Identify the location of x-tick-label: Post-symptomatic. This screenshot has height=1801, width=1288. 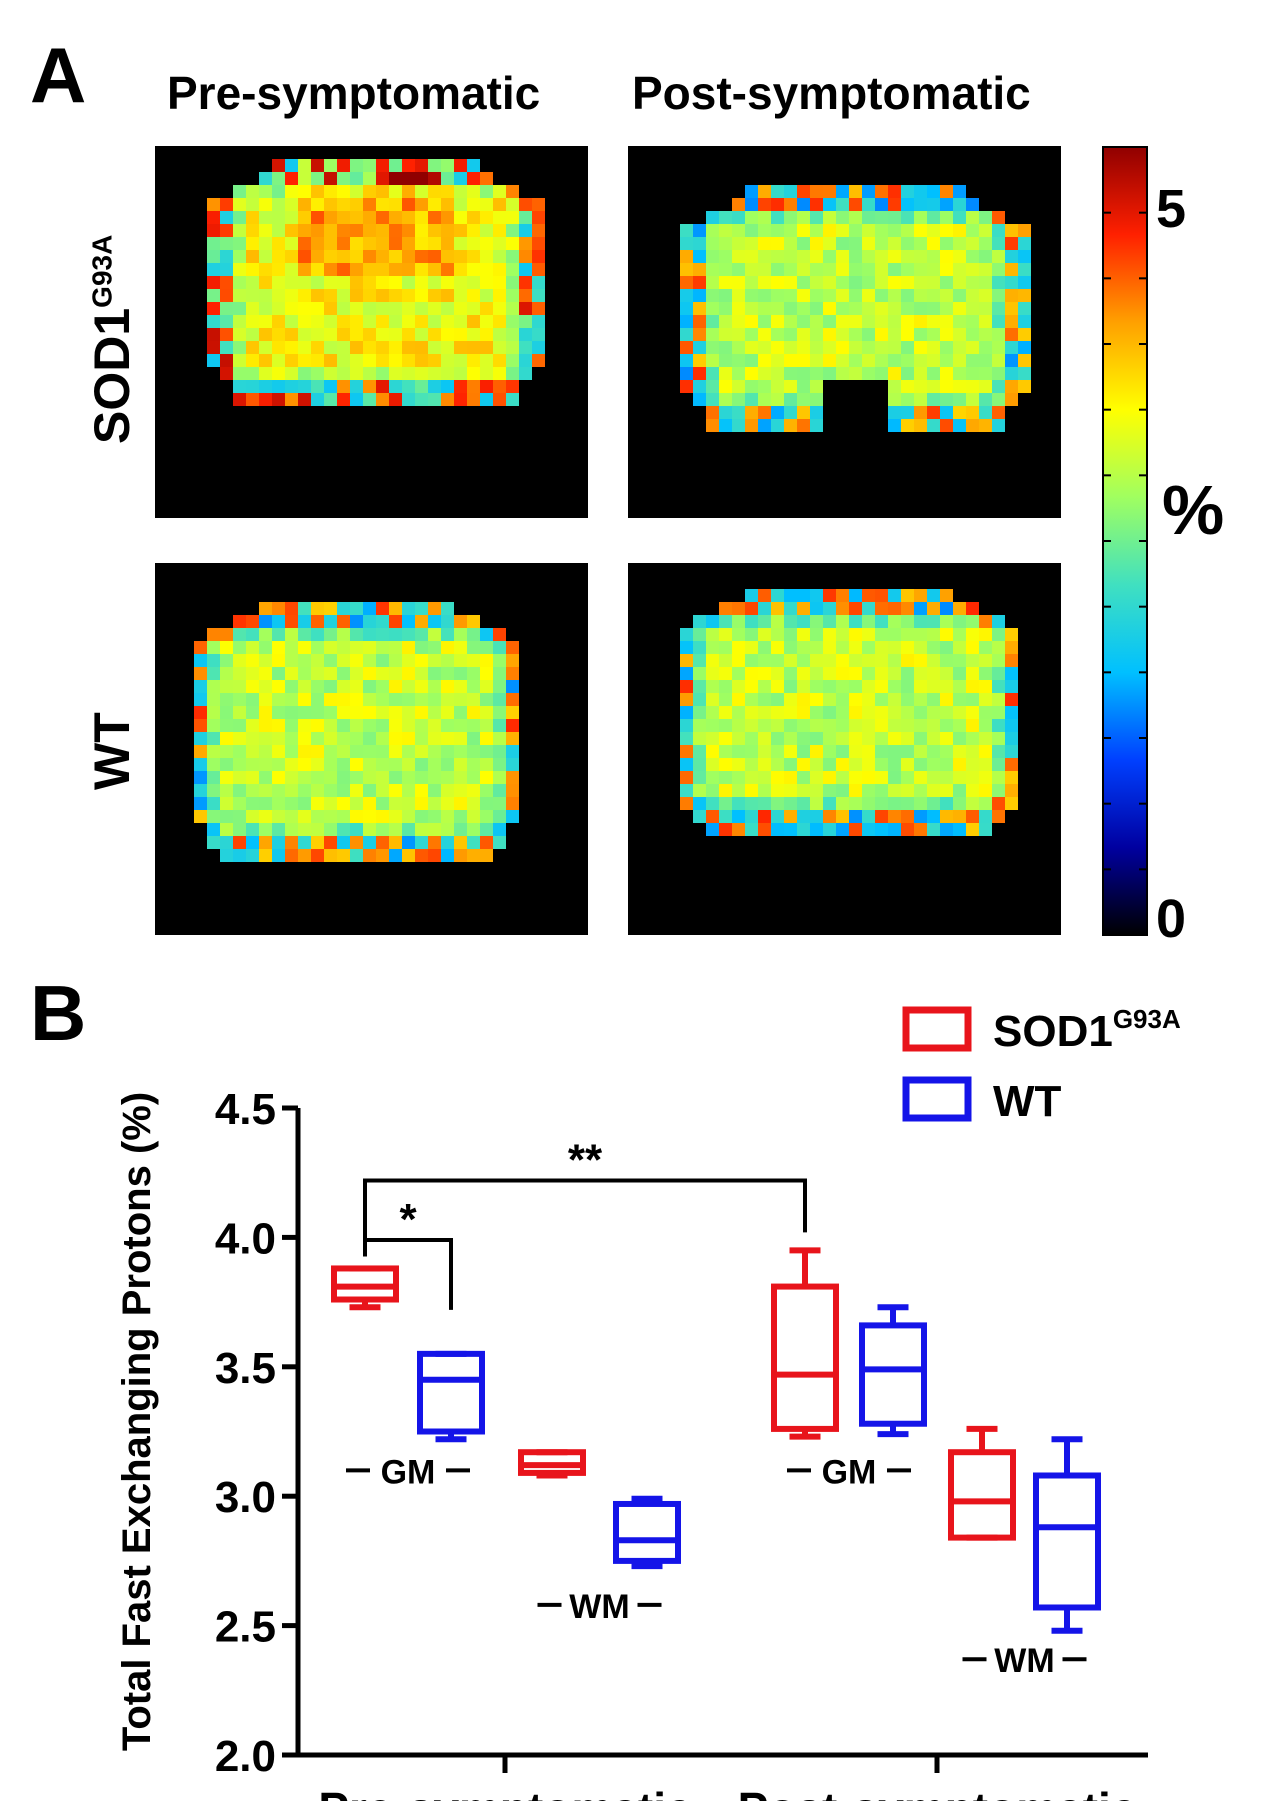
(937, 1792).